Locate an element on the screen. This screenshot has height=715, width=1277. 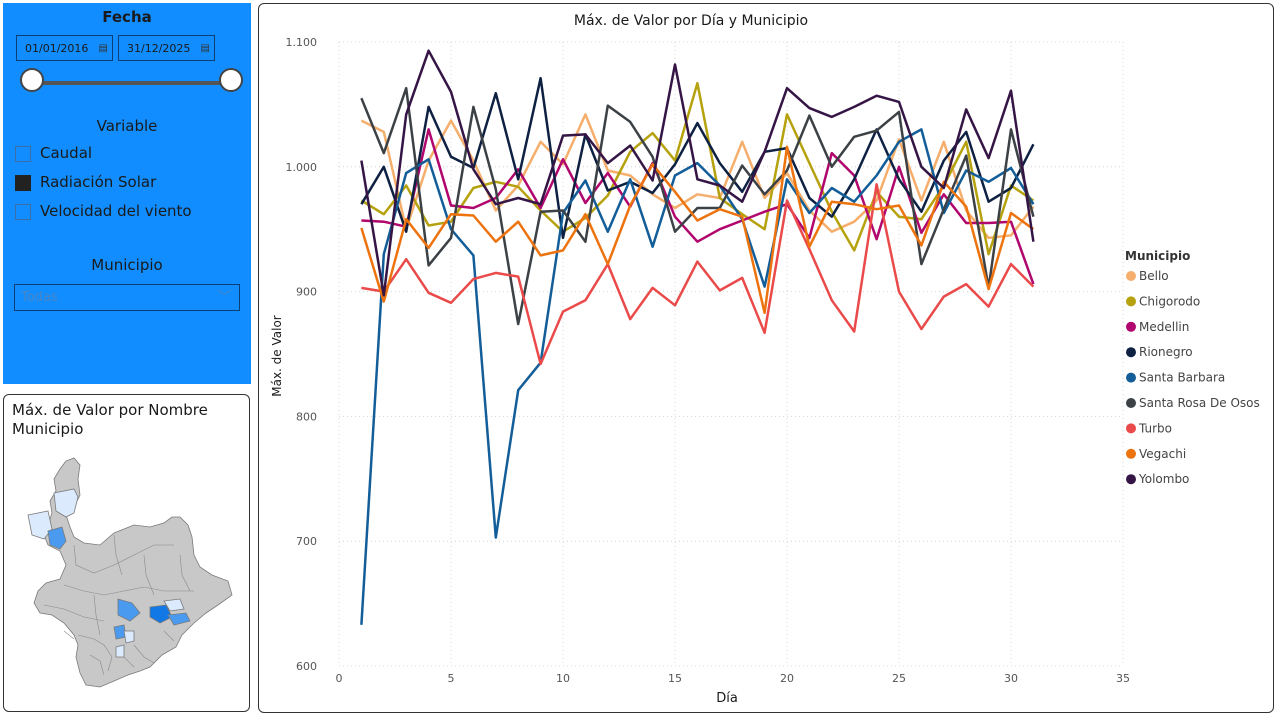
y-tick-label: 800 is located at coordinates (306, 416).